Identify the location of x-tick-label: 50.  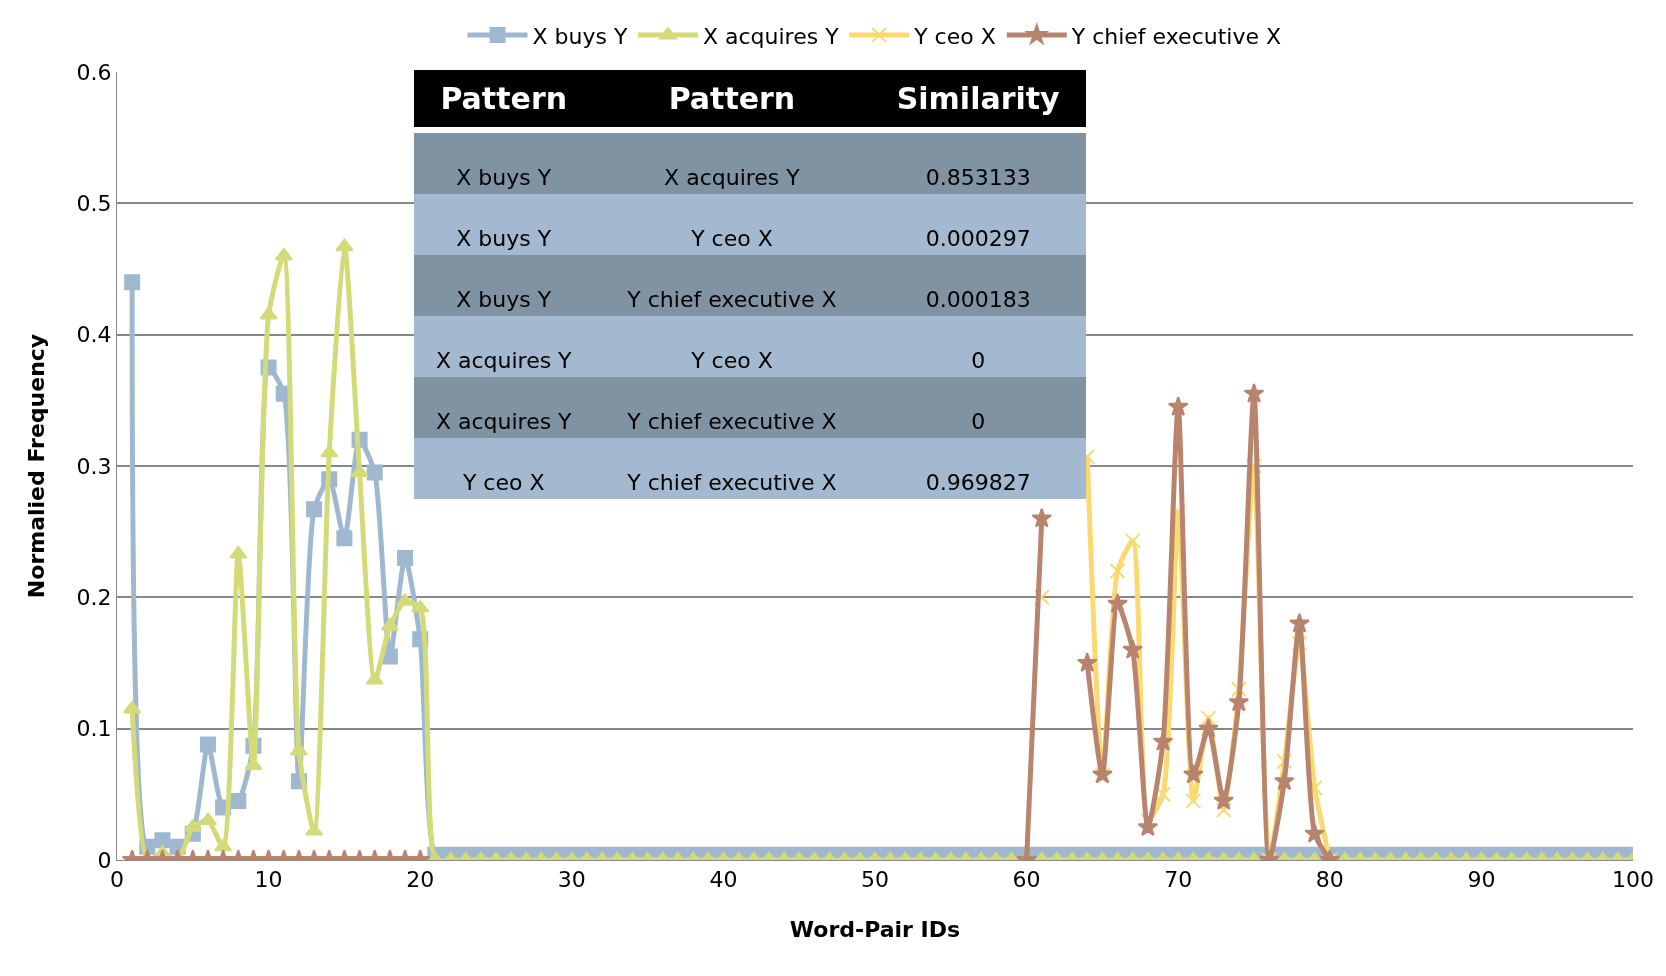
(875, 880).